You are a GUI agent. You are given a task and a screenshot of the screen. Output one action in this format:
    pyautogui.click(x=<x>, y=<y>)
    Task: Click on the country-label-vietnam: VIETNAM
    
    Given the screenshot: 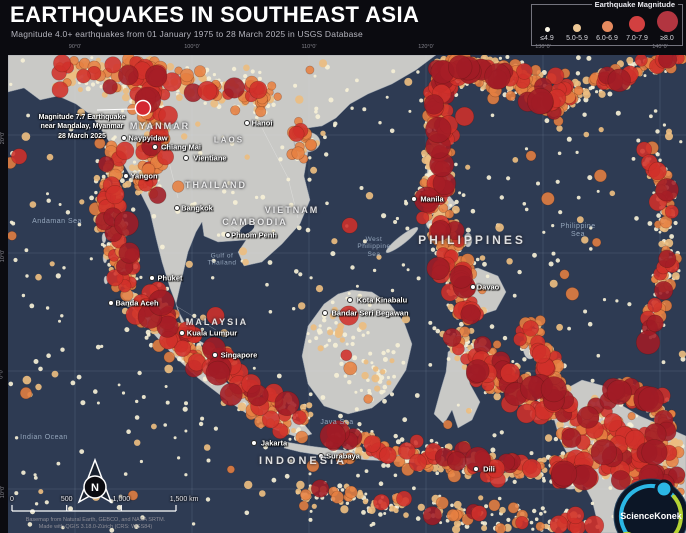 What is the action you would take?
    pyautogui.click(x=292, y=210)
    